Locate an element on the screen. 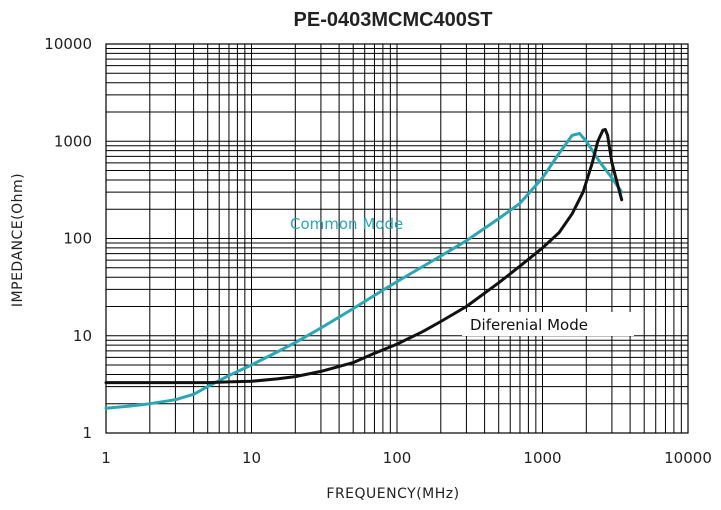  x-tick-label: 1 is located at coordinates (106, 458).